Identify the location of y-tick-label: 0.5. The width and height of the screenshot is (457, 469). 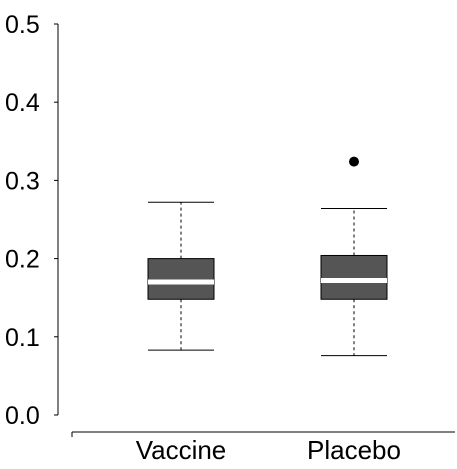
(22, 25).